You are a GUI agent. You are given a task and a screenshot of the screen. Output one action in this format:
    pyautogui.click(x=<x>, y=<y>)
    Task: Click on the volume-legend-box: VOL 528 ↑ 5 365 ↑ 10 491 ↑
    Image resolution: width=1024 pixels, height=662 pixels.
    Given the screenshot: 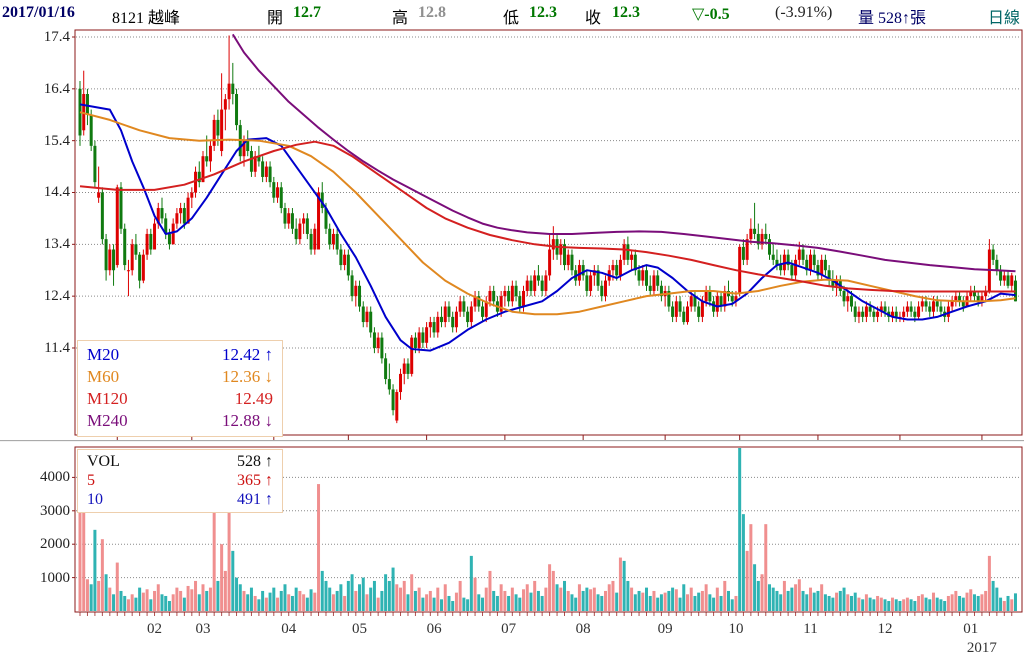 What is the action you would take?
    pyautogui.click(x=180, y=481)
    